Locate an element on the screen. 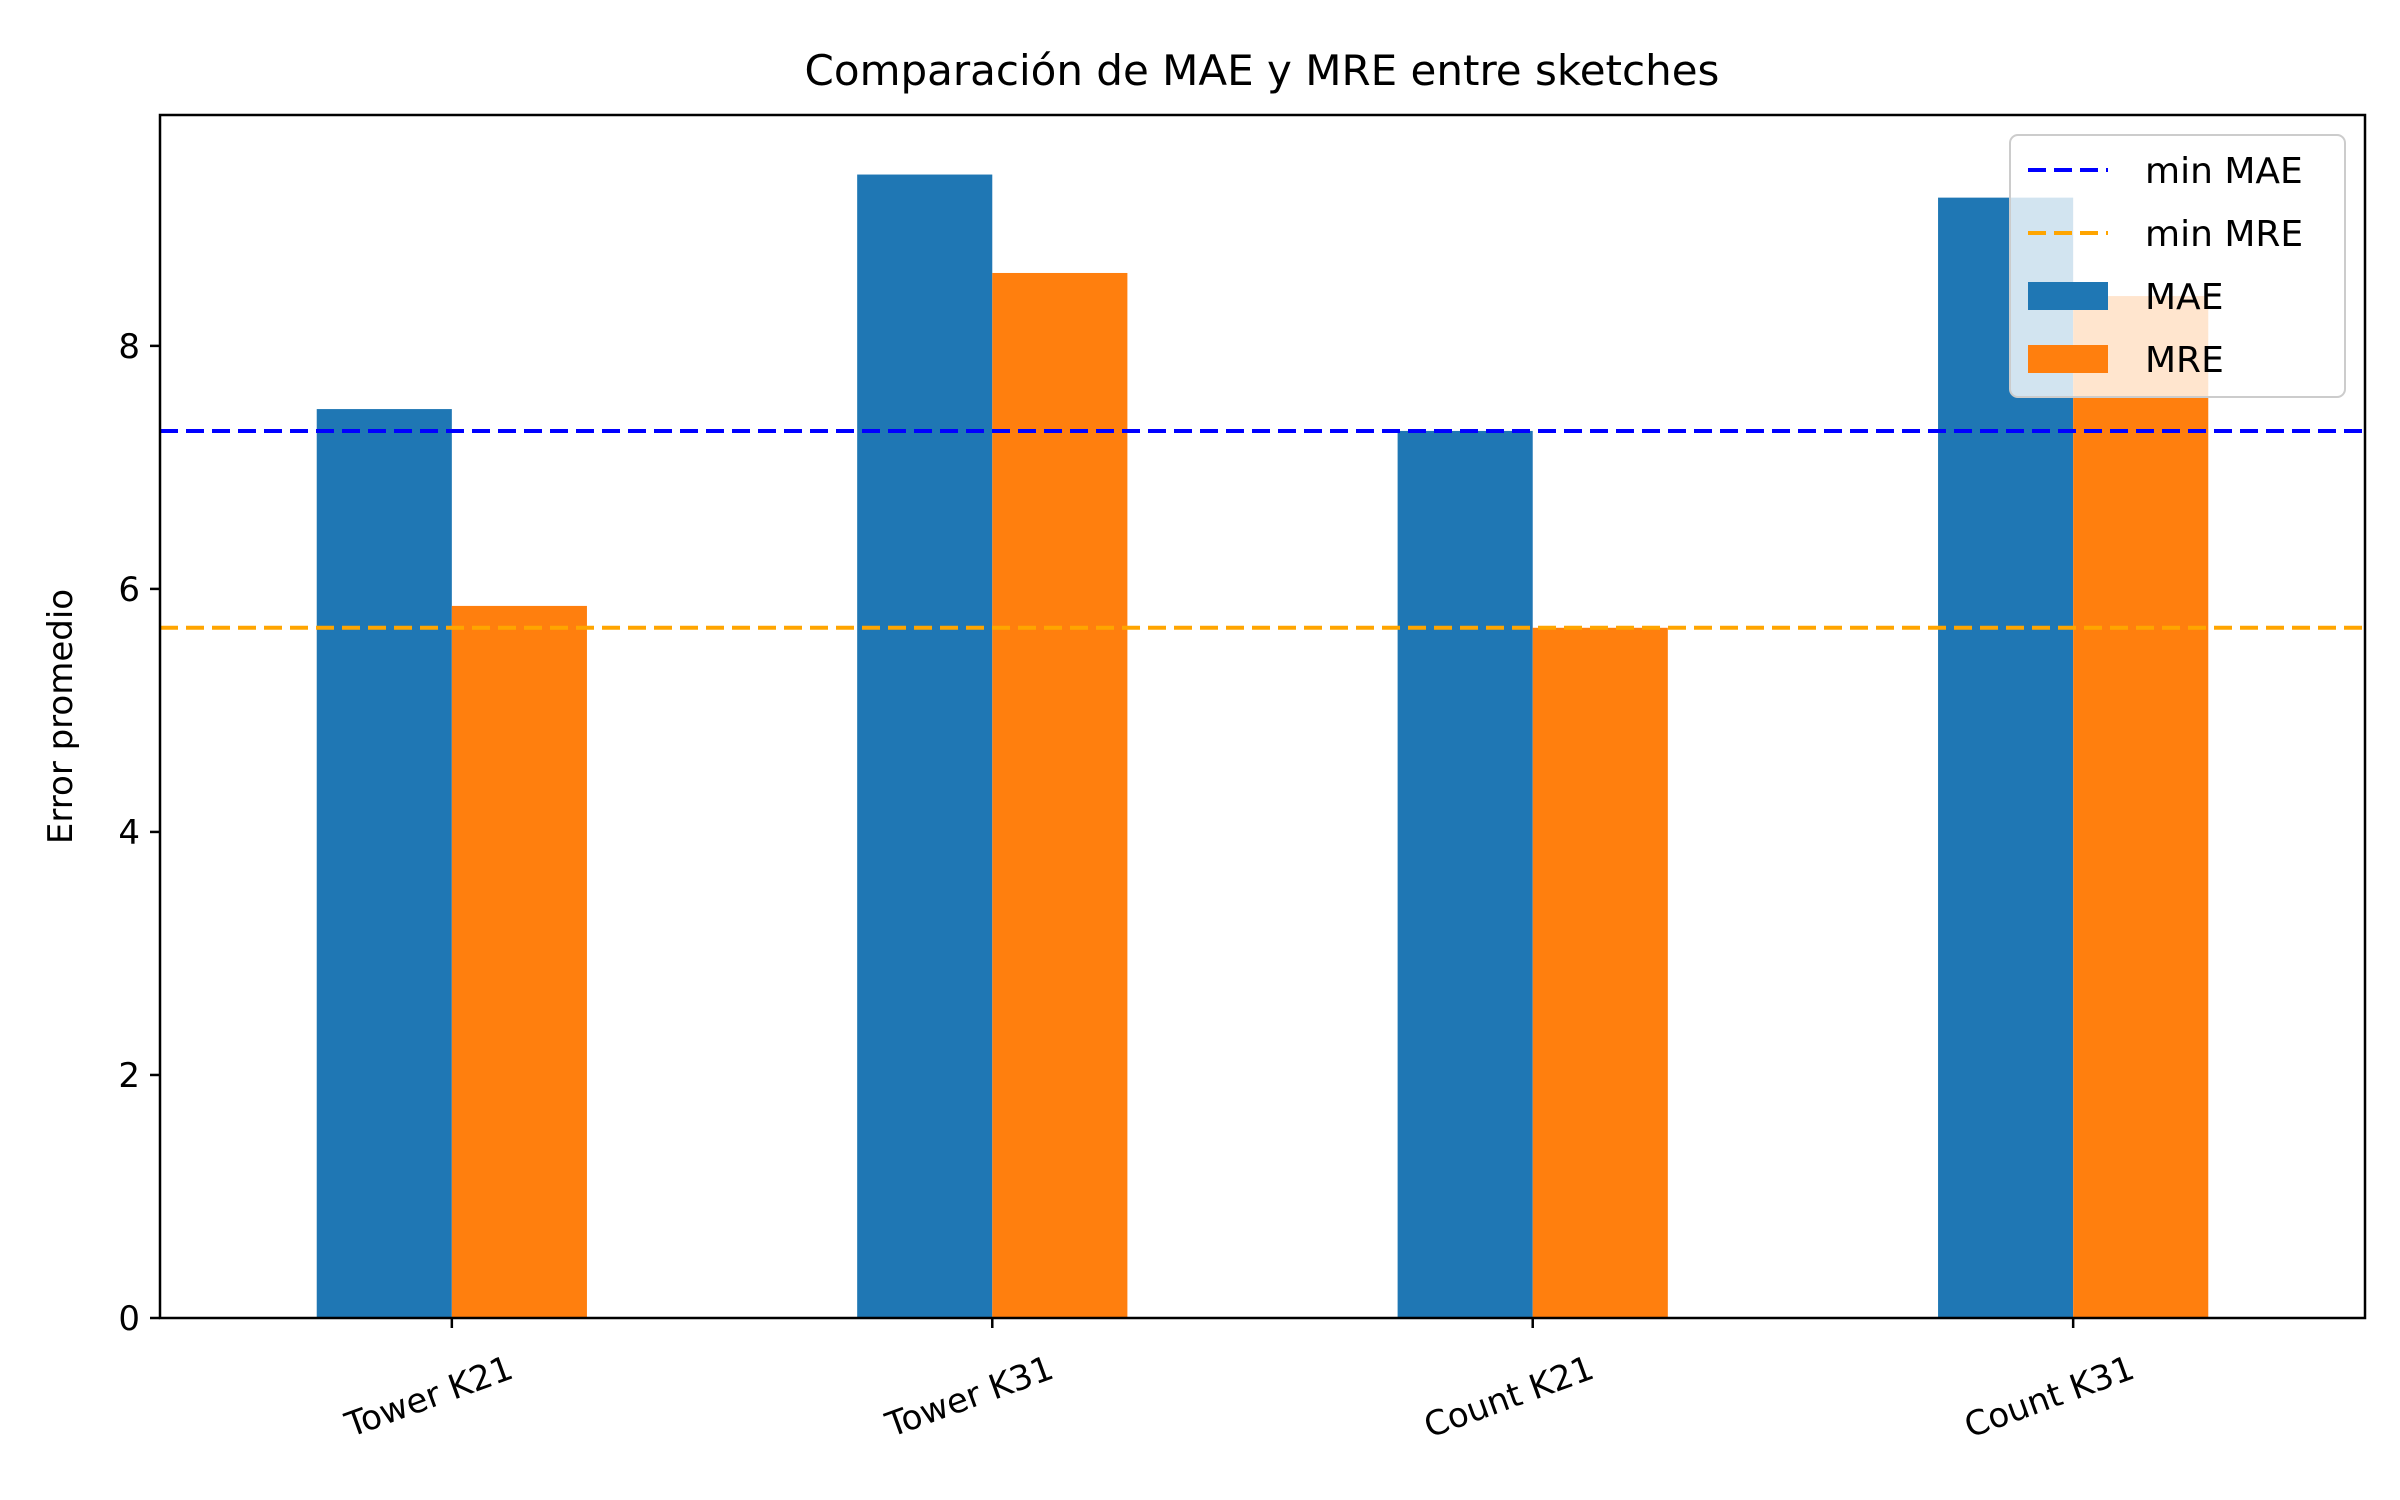 The height and width of the screenshot is (1500, 2400). y-tick-label: 0 is located at coordinates (129, 1319).